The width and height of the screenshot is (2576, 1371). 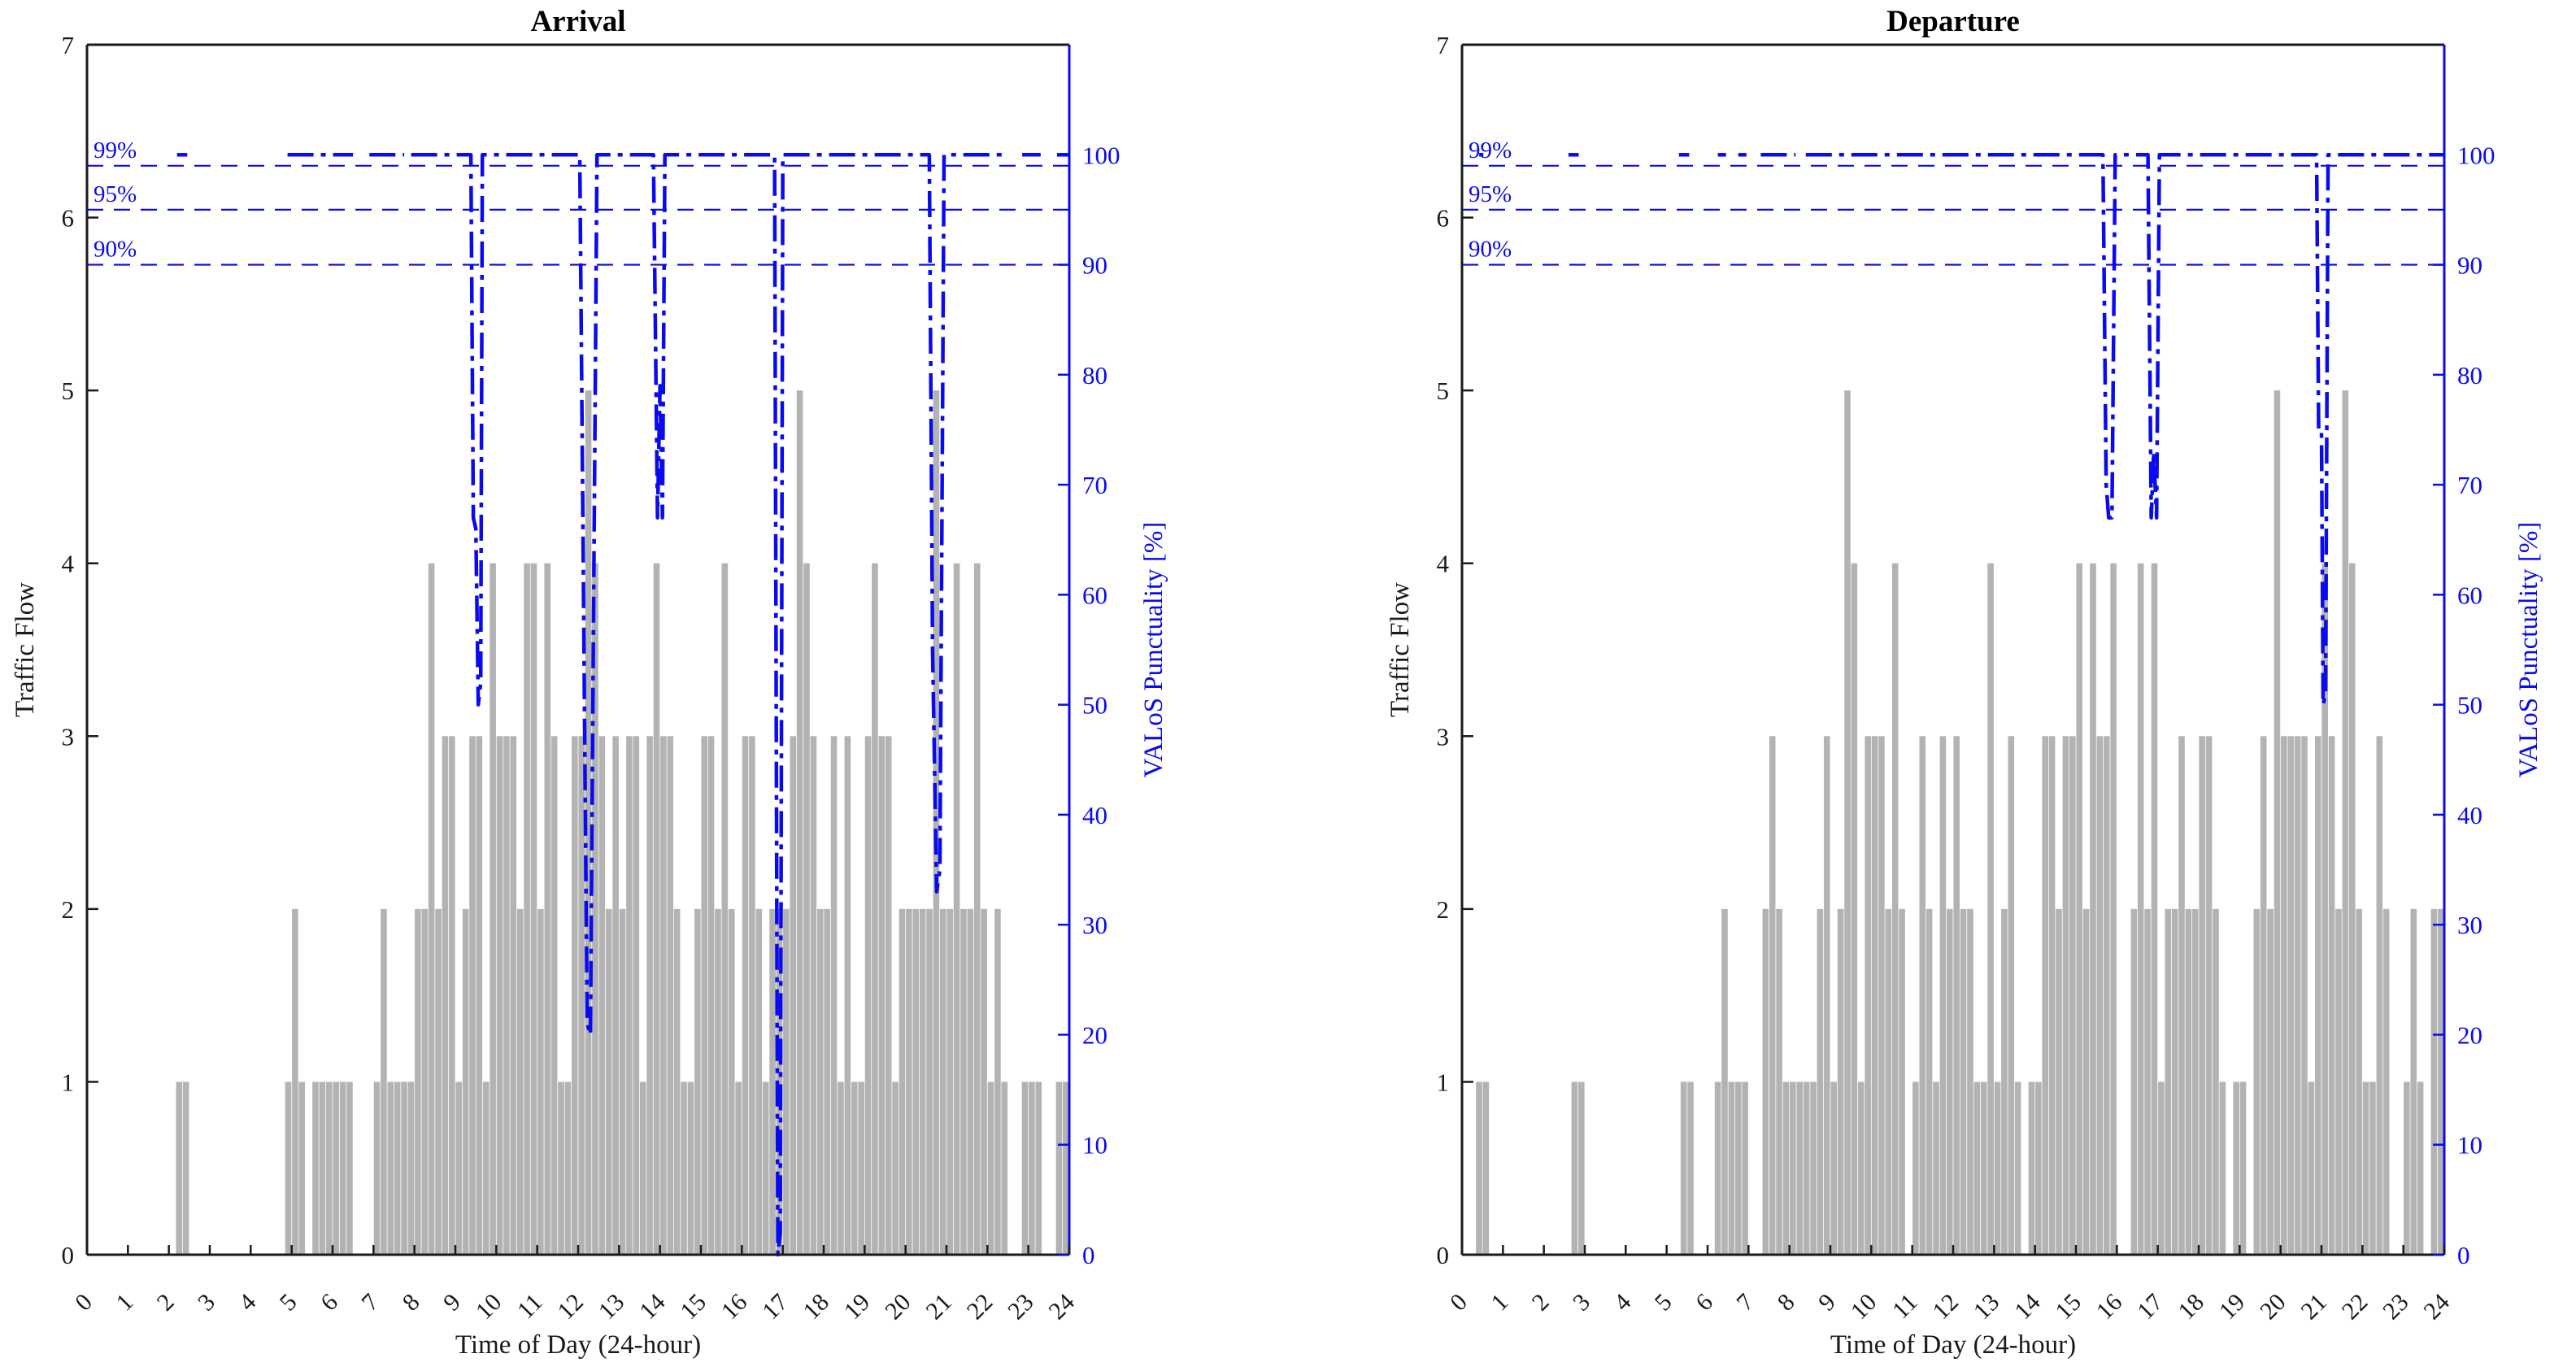 What do you see at coordinates (2150, 1307) in the screenshot?
I see `x-tick-label: 17` at bounding box center [2150, 1307].